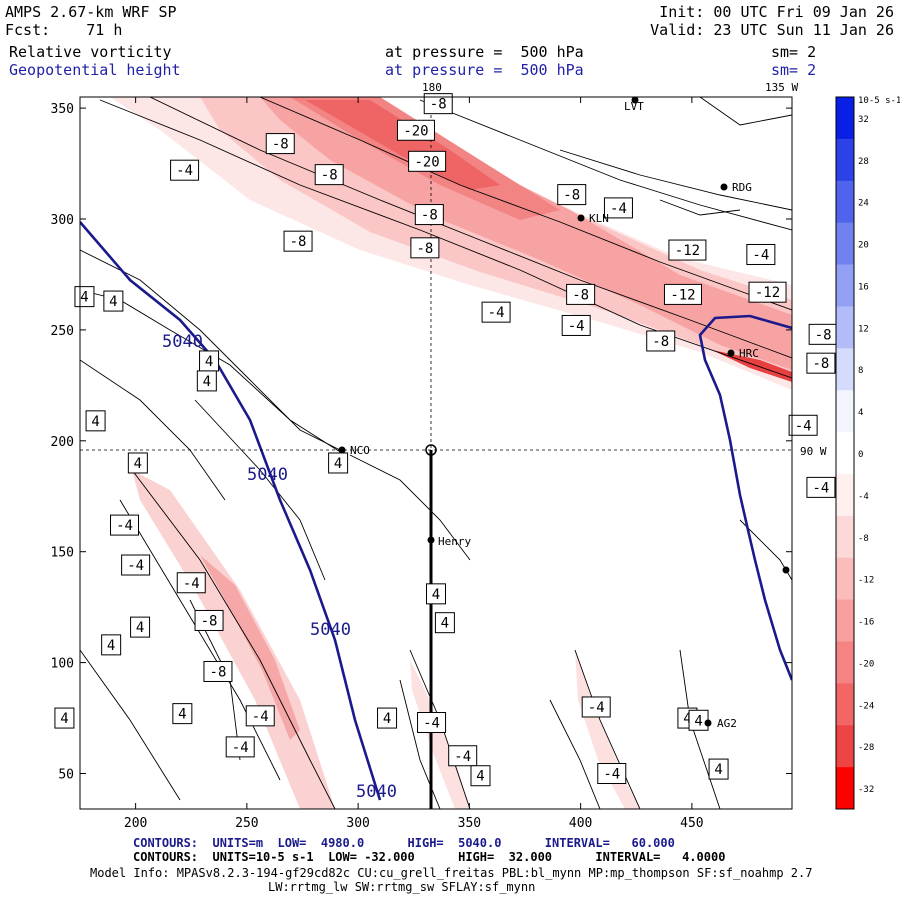 The image size is (900, 900). What do you see at coordinates (863, 204) in the screenshot?
I see `colorbar-tick-label: 24` at bounding box center [863, 204].